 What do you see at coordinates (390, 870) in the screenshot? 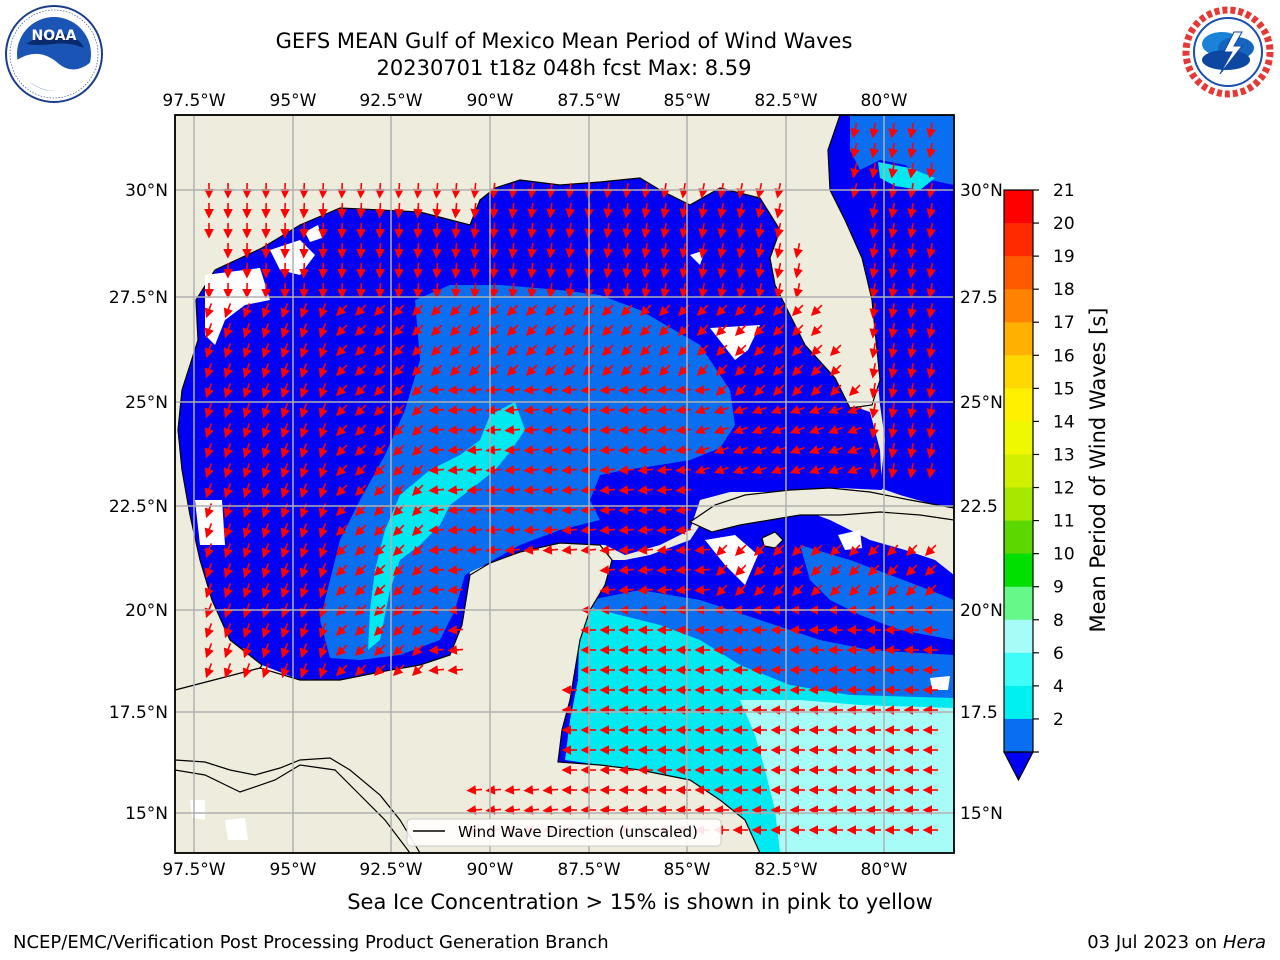
I see `lon-label-bottom: 92.5°W` at bounding box center [390, 870].